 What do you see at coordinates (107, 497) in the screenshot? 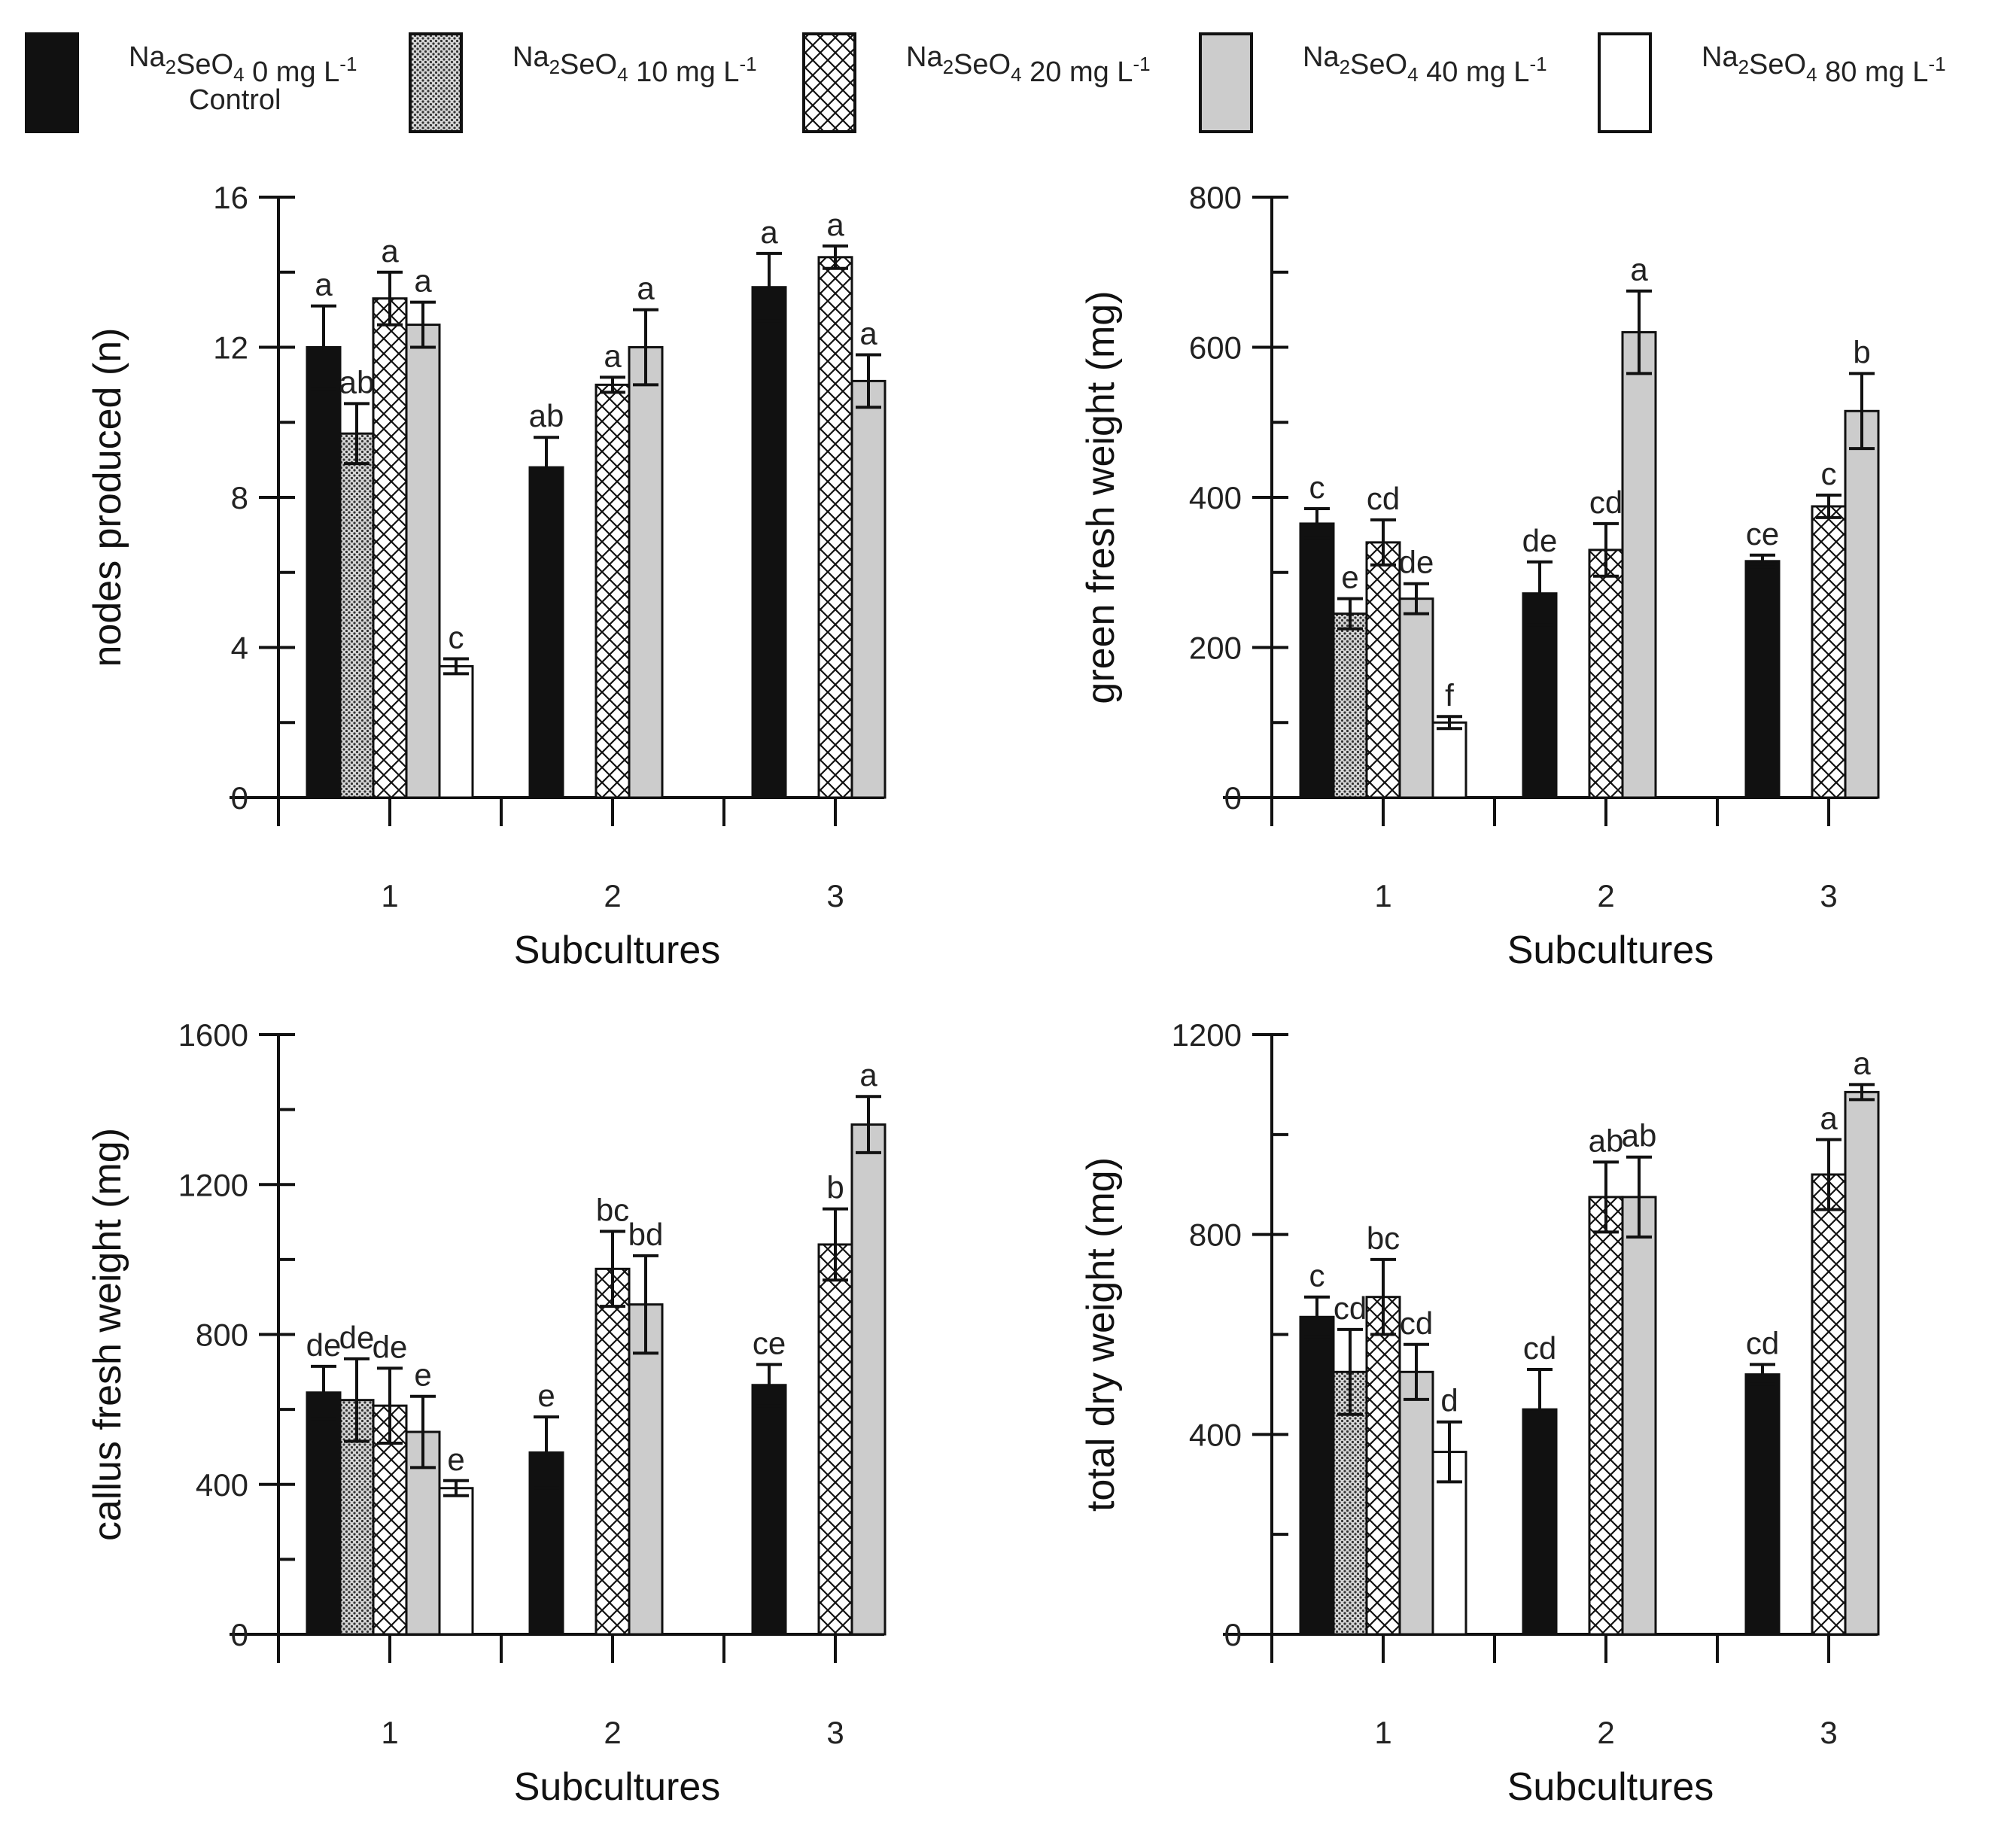
I see `y-axis-title: nodes produced (n)` at bounding box center [107, 497].